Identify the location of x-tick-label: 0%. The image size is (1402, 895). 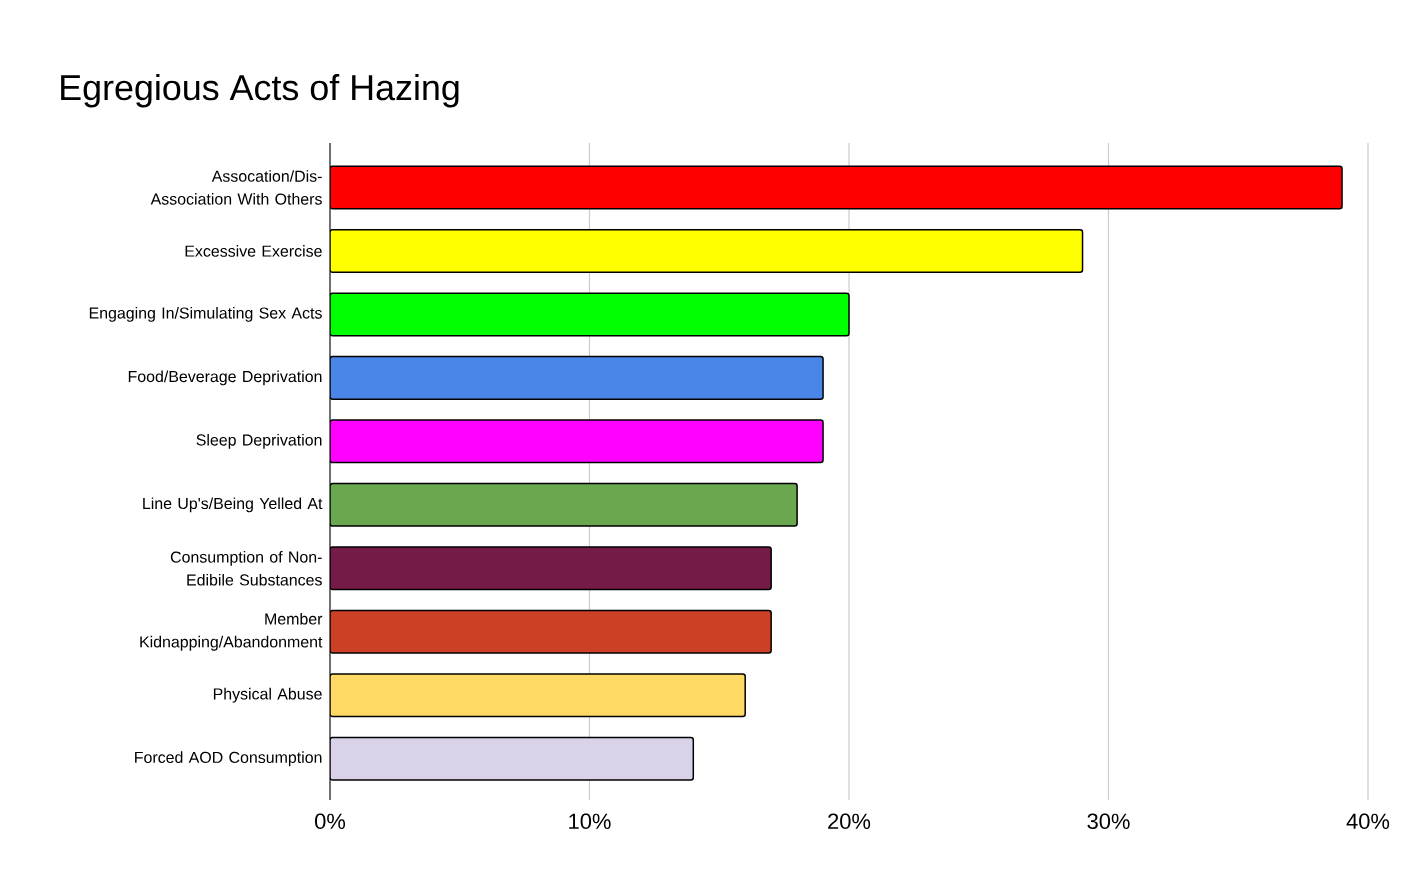
(330, 821).